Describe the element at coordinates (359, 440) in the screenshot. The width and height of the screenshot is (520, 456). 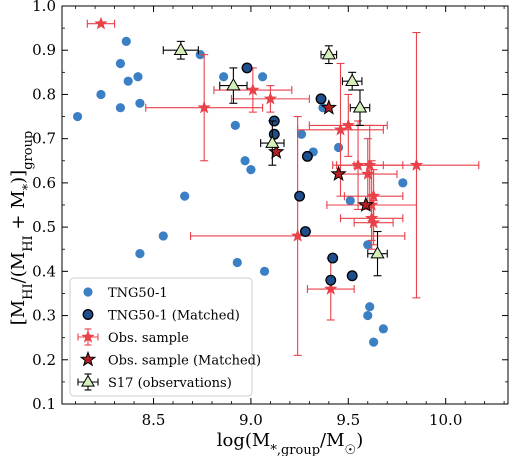
I see `axis-label-part: )` at that location.